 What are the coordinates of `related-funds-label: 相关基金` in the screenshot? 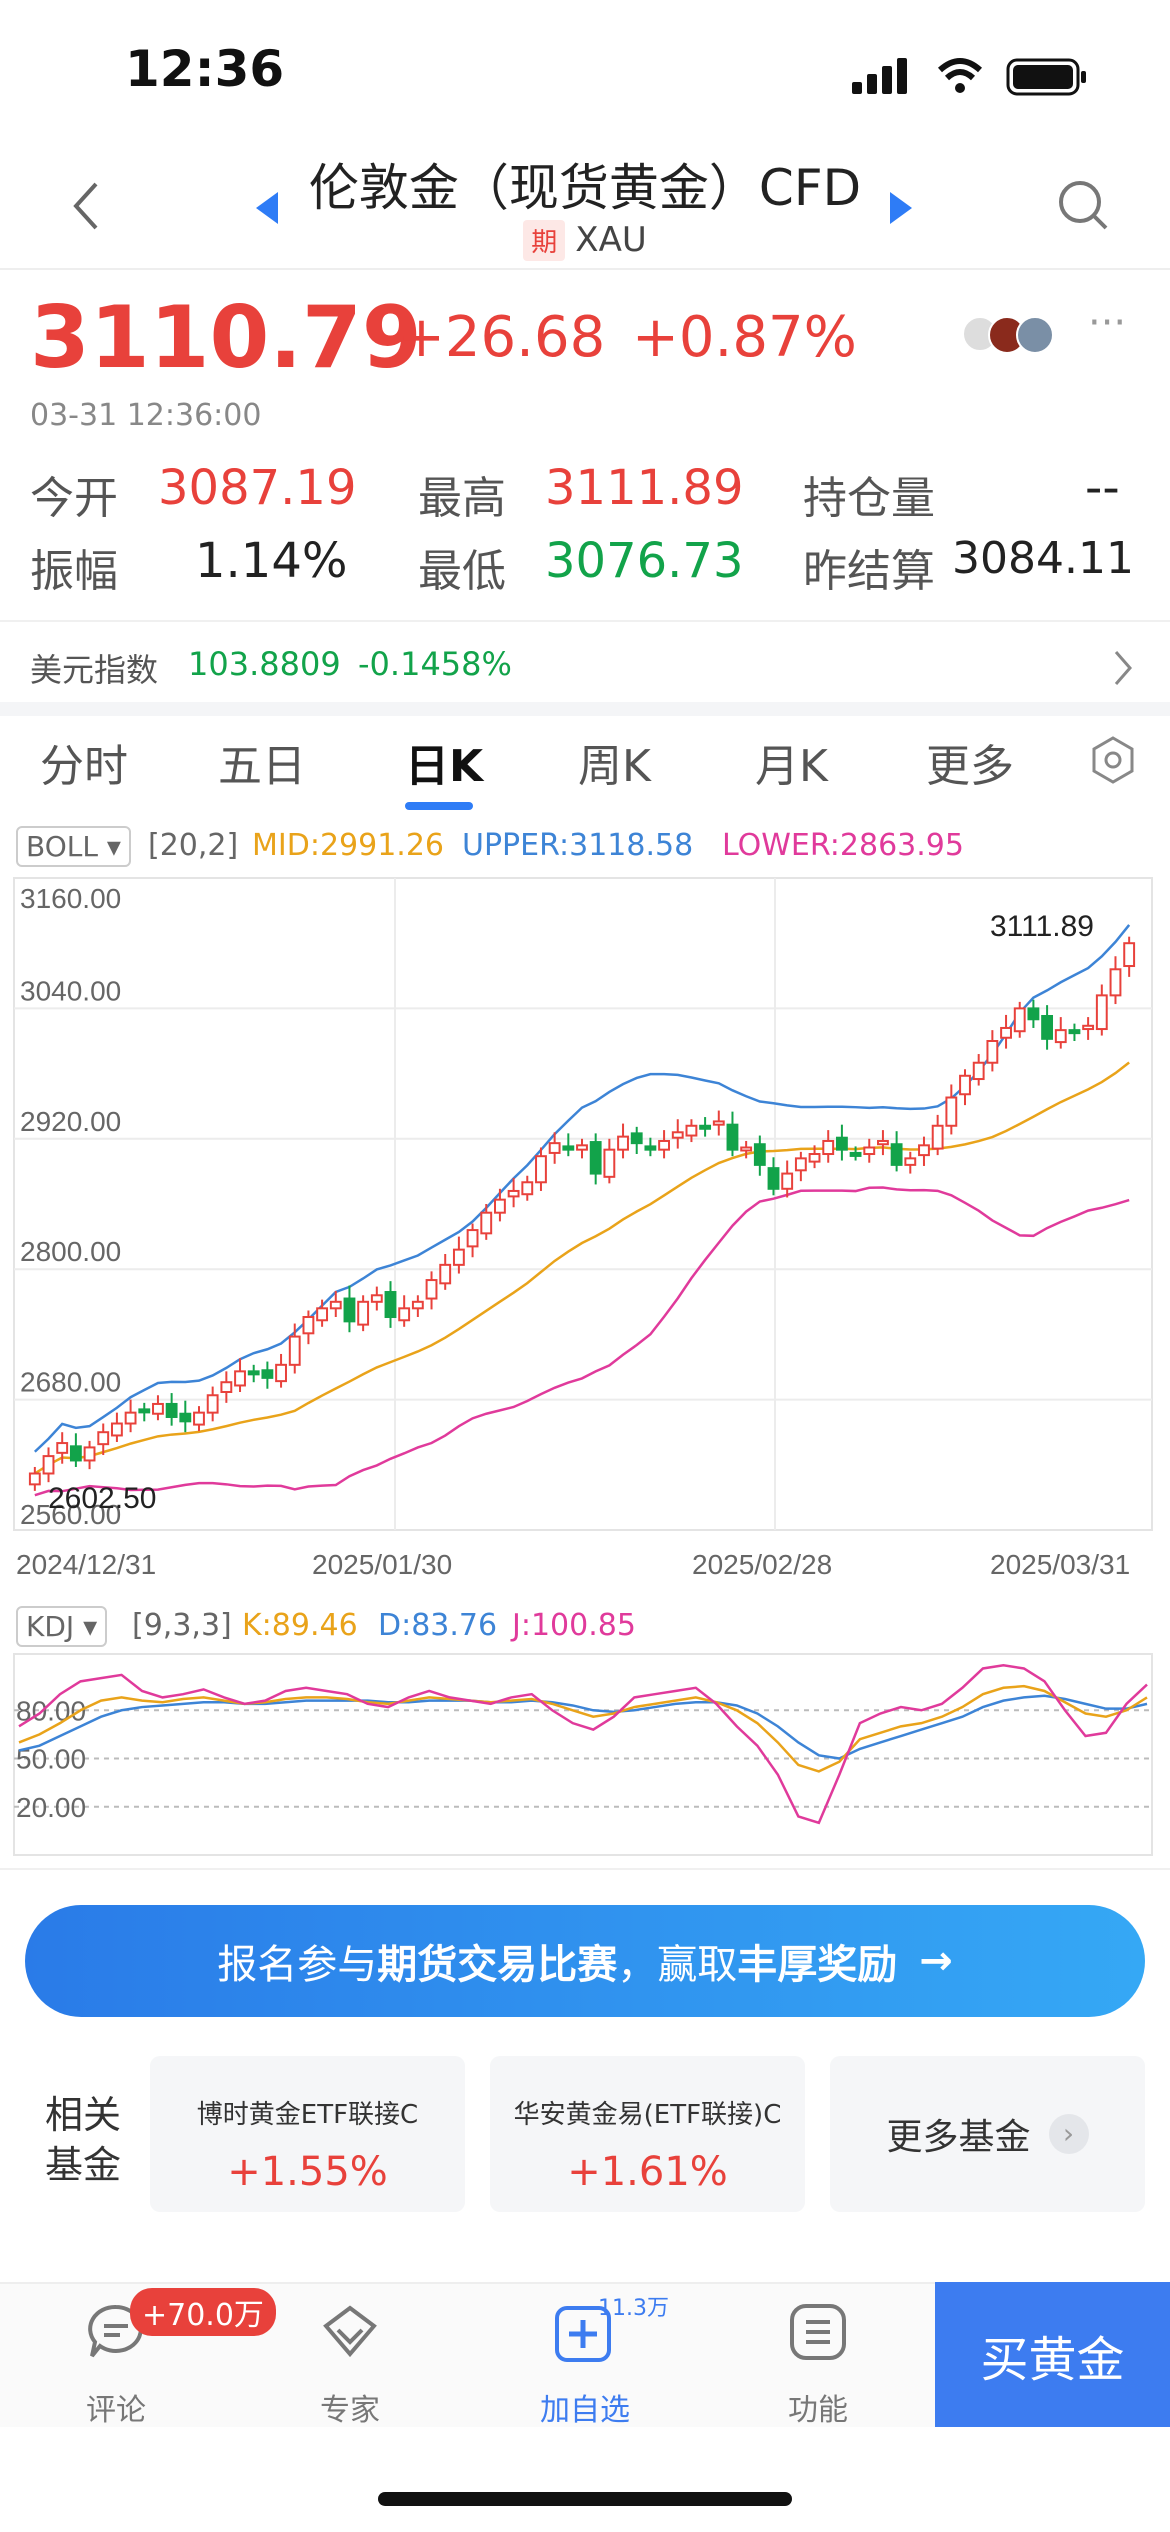 It's located at (83, 2140).